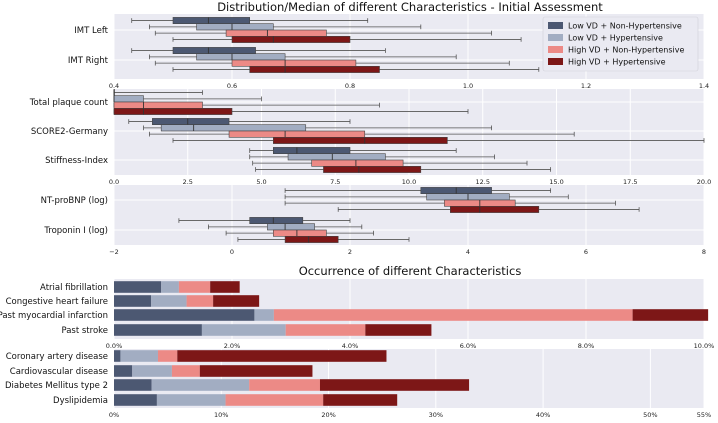 Image resolution: width=718 pixels, height=423 pixels. I want to click on y-category-label: Past stroke, so click(84, 331).